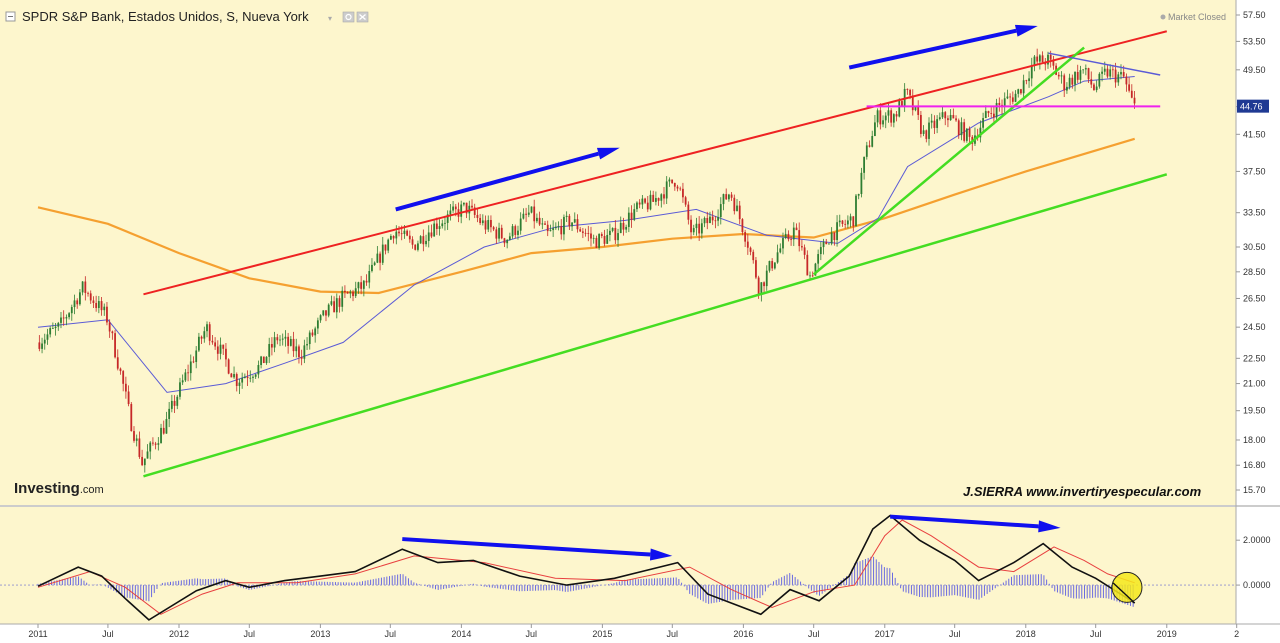 This screenshot has height=643, width=1280. I want to click on macd-axis: 0.0000 2.0000, so click(1253, 562).